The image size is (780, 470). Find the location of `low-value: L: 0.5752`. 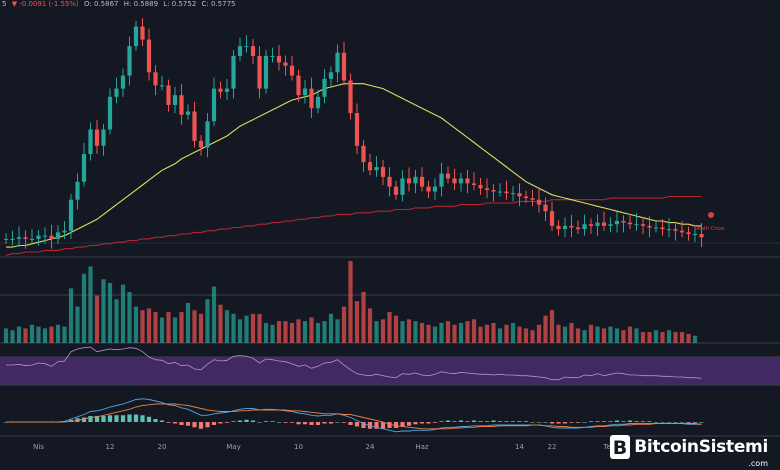

low-value: L: 0.5752 is located at coordinates (180, 4).